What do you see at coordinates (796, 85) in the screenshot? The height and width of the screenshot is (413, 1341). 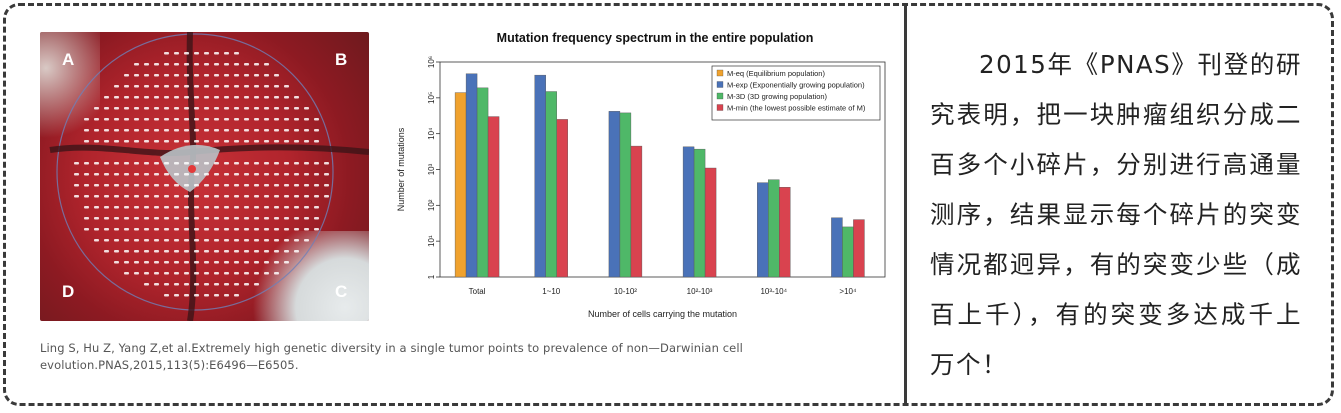 I see `legend-entry: M-exp (Exponentially growing population)` at bounding box center [796, 85].